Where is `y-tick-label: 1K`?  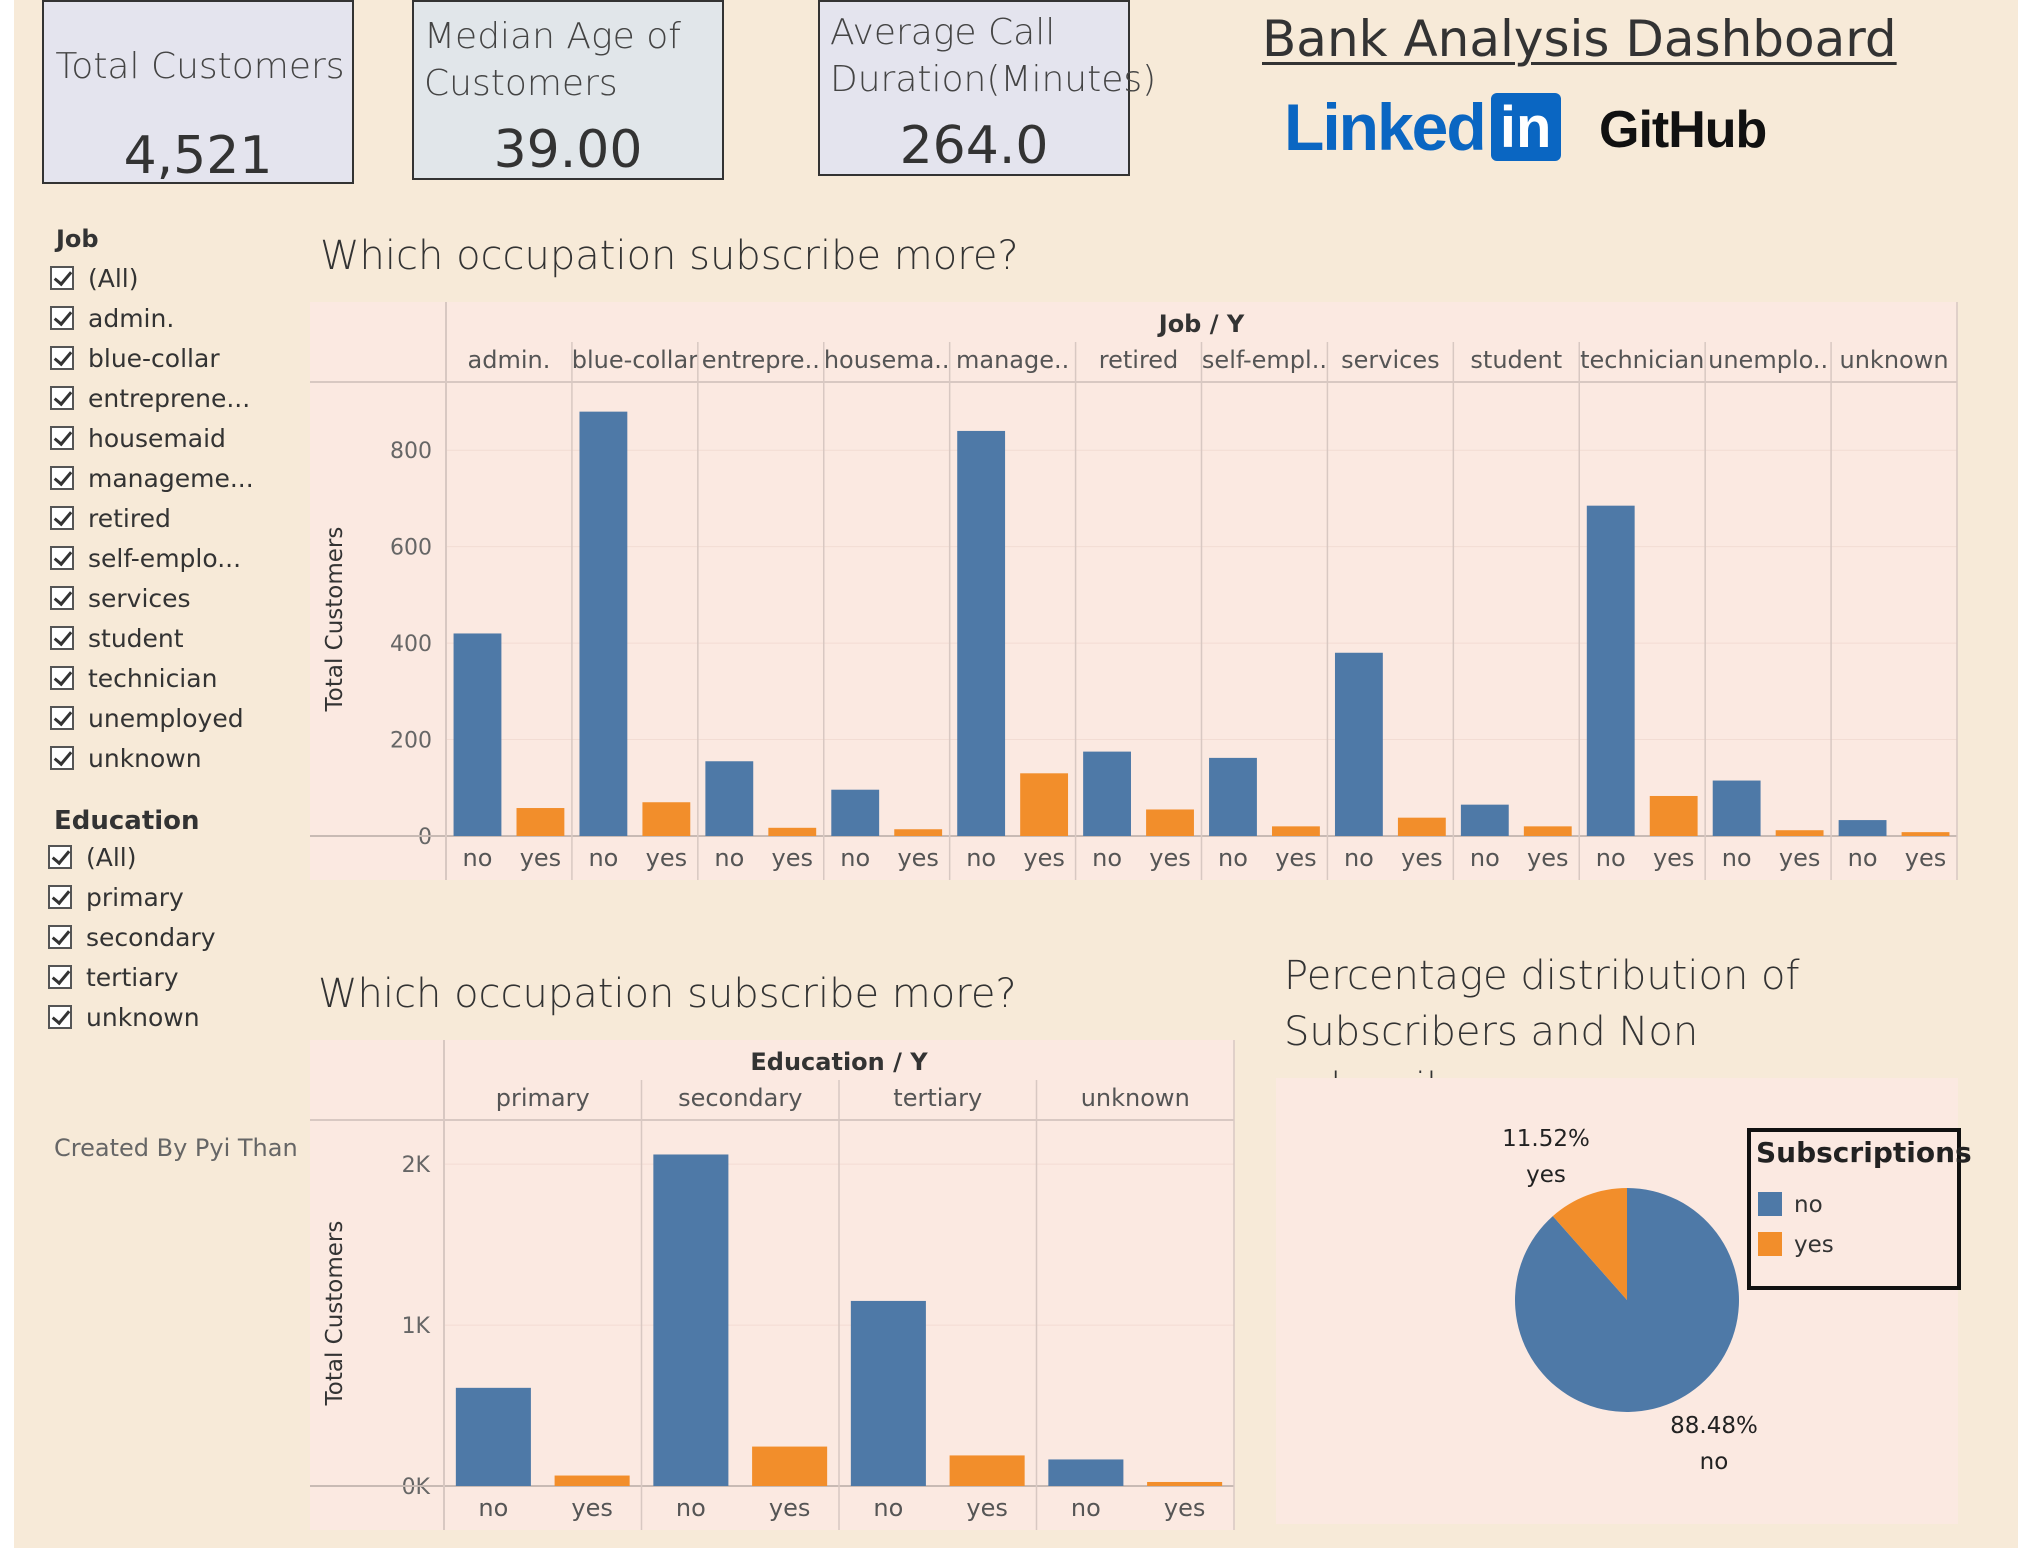
y-tick-label: 1K is located at coordinates (416, 1326).